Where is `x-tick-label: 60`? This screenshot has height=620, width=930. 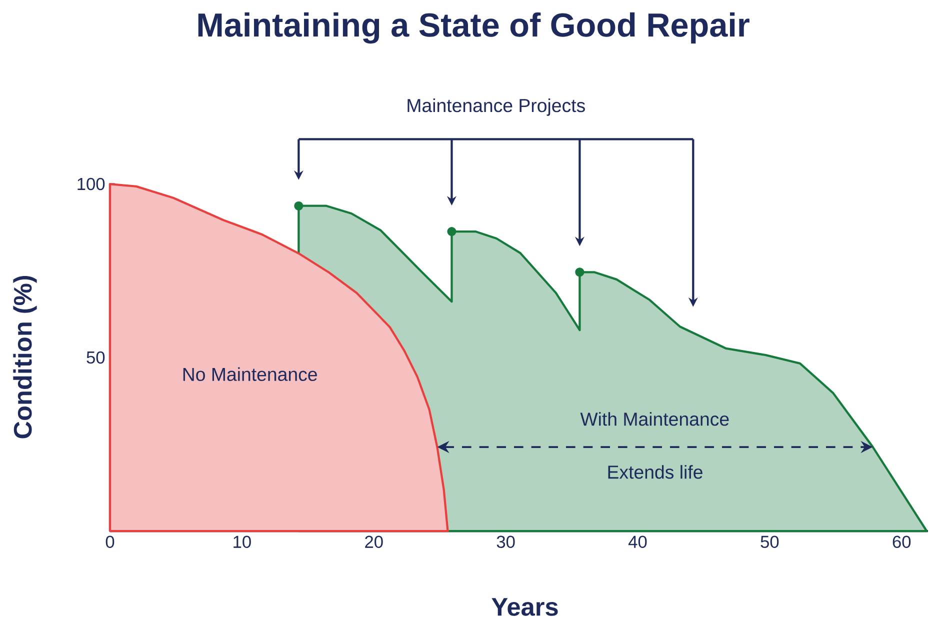 x-tick-label: 60 is located at coordinates (901, 542).